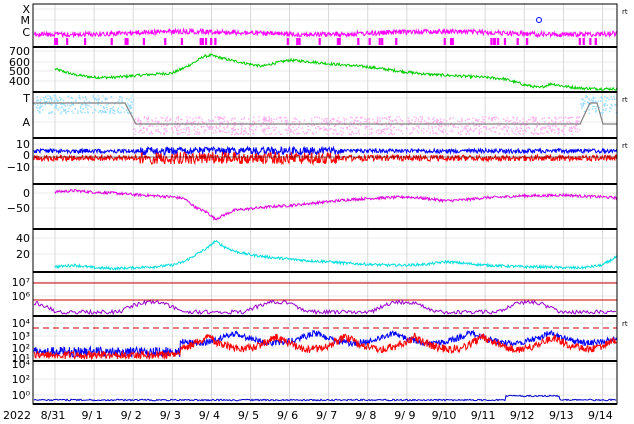 The height and width of the screenshot is (424, 634). What do you see at coordinates (21, 282) in the screenshot?
I see `y-tick-label: 10⁷` at bounding box center [21, 282].